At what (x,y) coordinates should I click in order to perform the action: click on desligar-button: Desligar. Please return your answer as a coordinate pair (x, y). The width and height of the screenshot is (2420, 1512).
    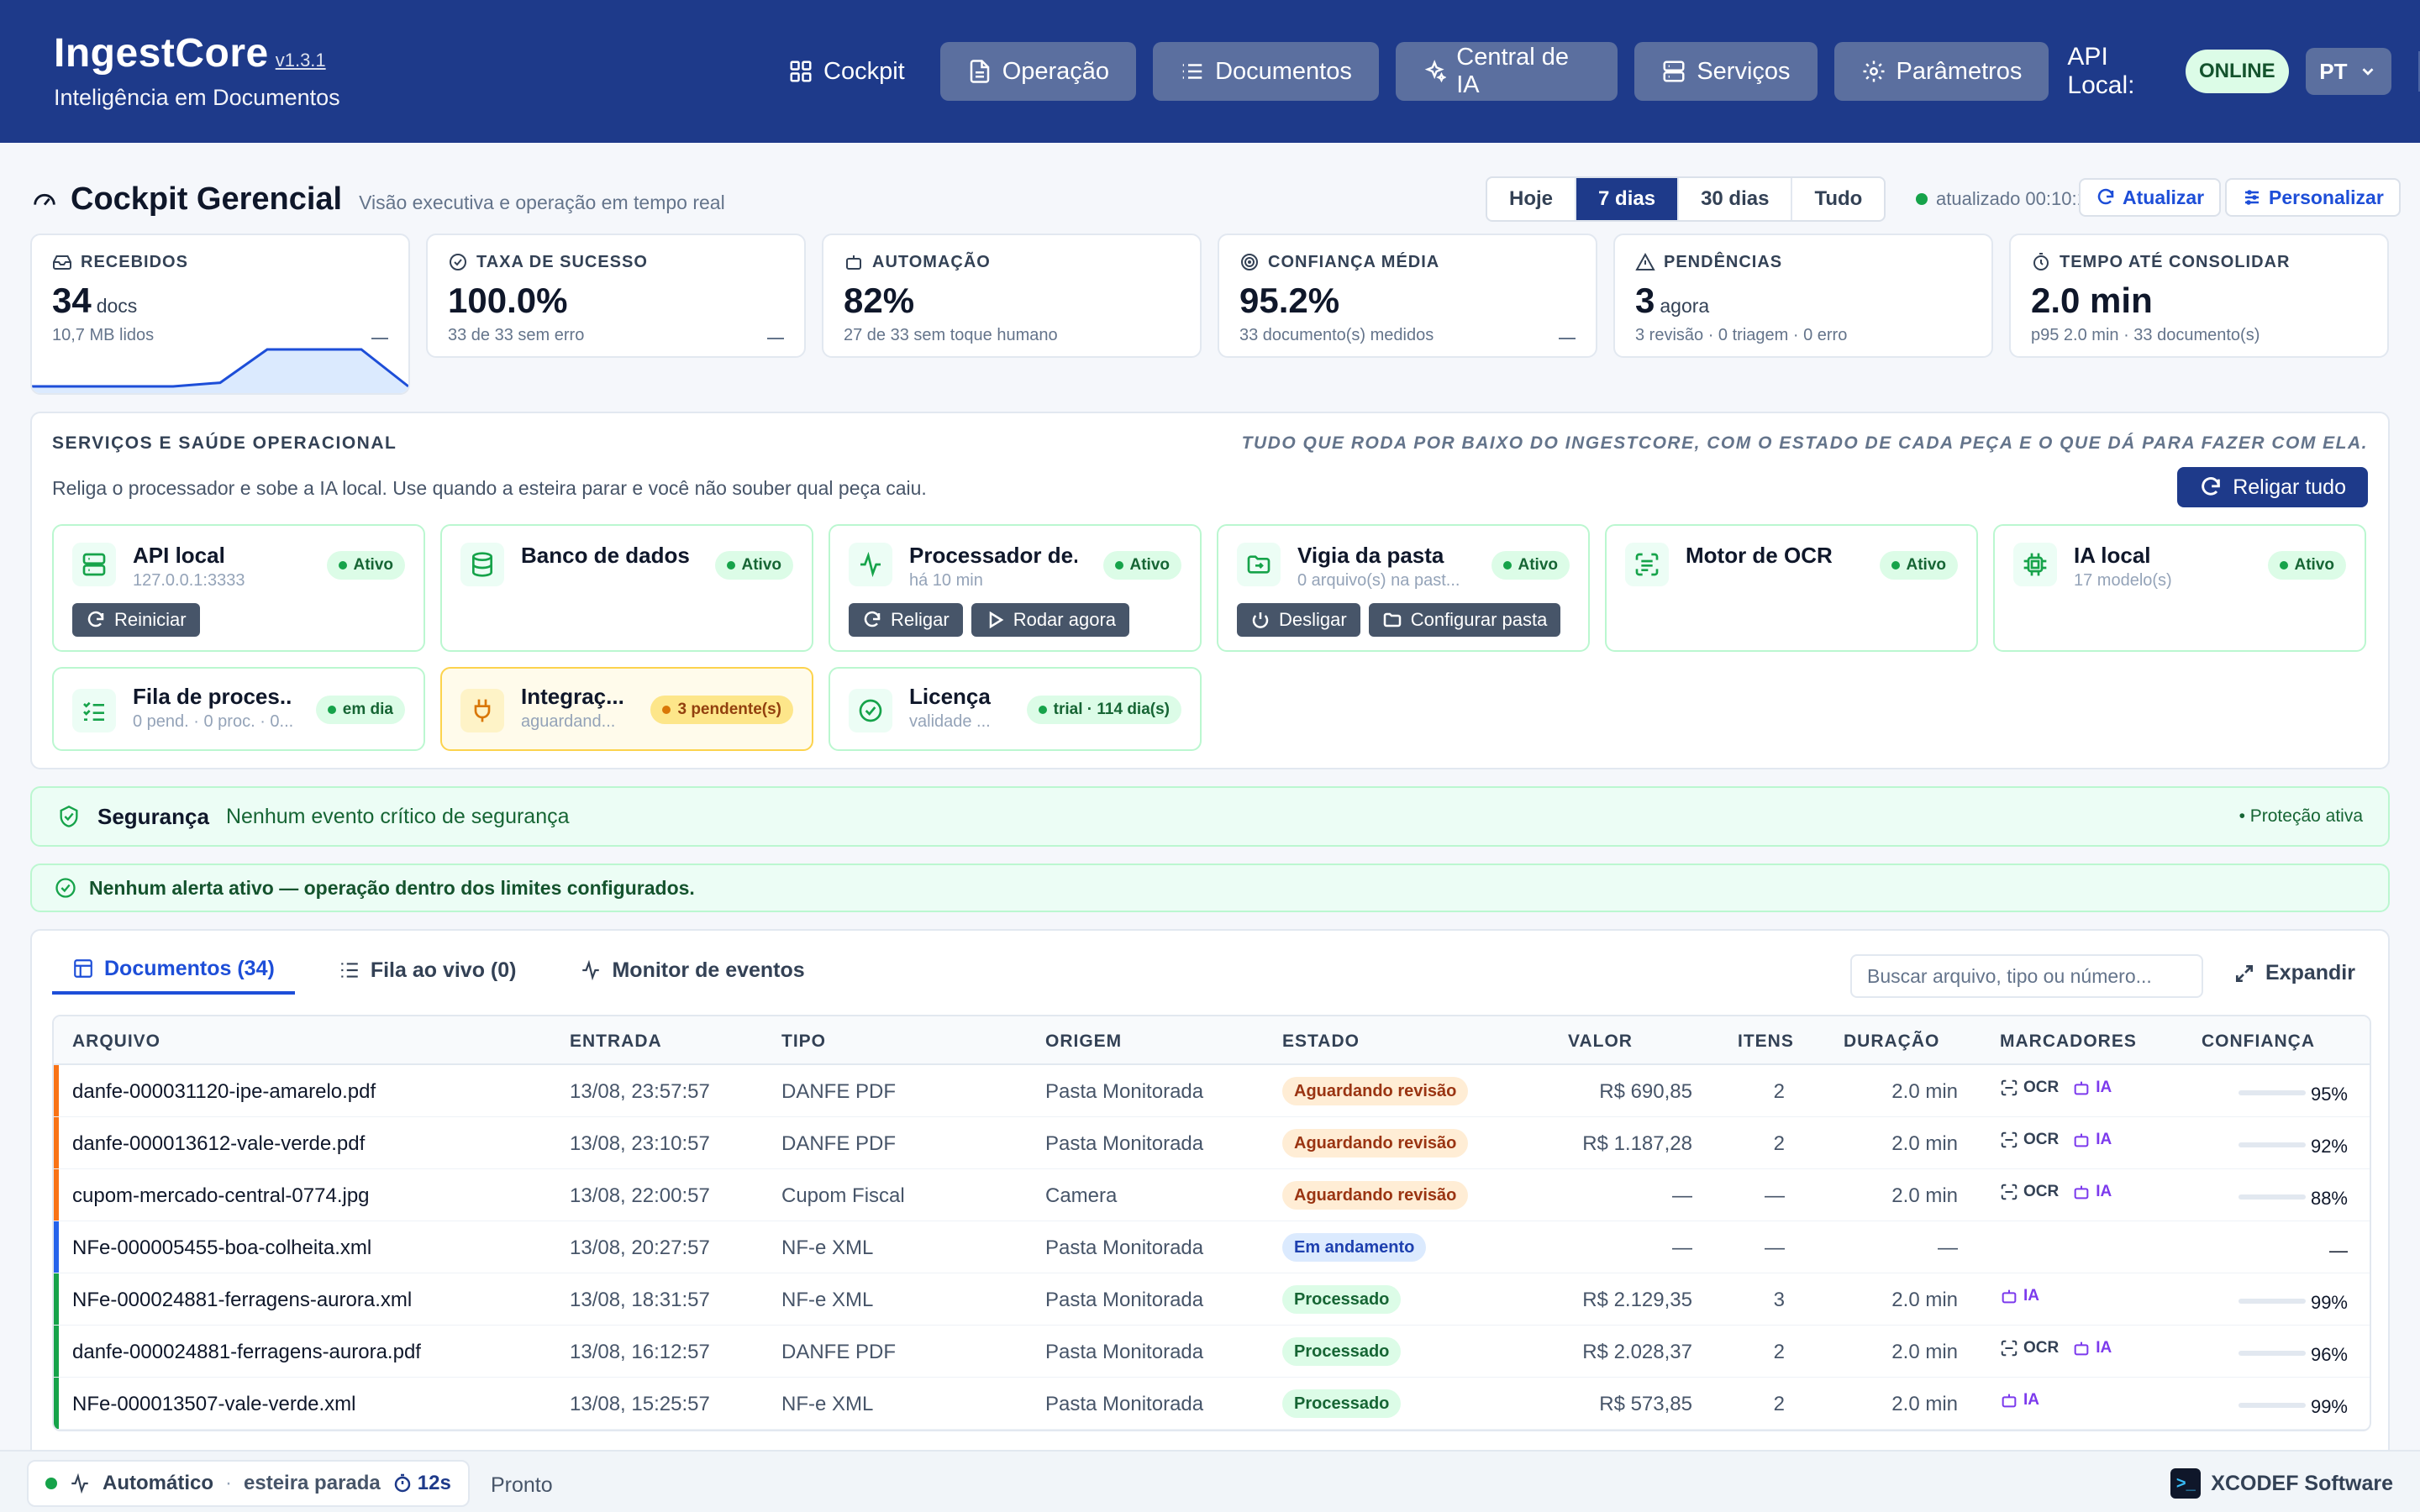
    Looking at the image, I should click on (1298, 620).